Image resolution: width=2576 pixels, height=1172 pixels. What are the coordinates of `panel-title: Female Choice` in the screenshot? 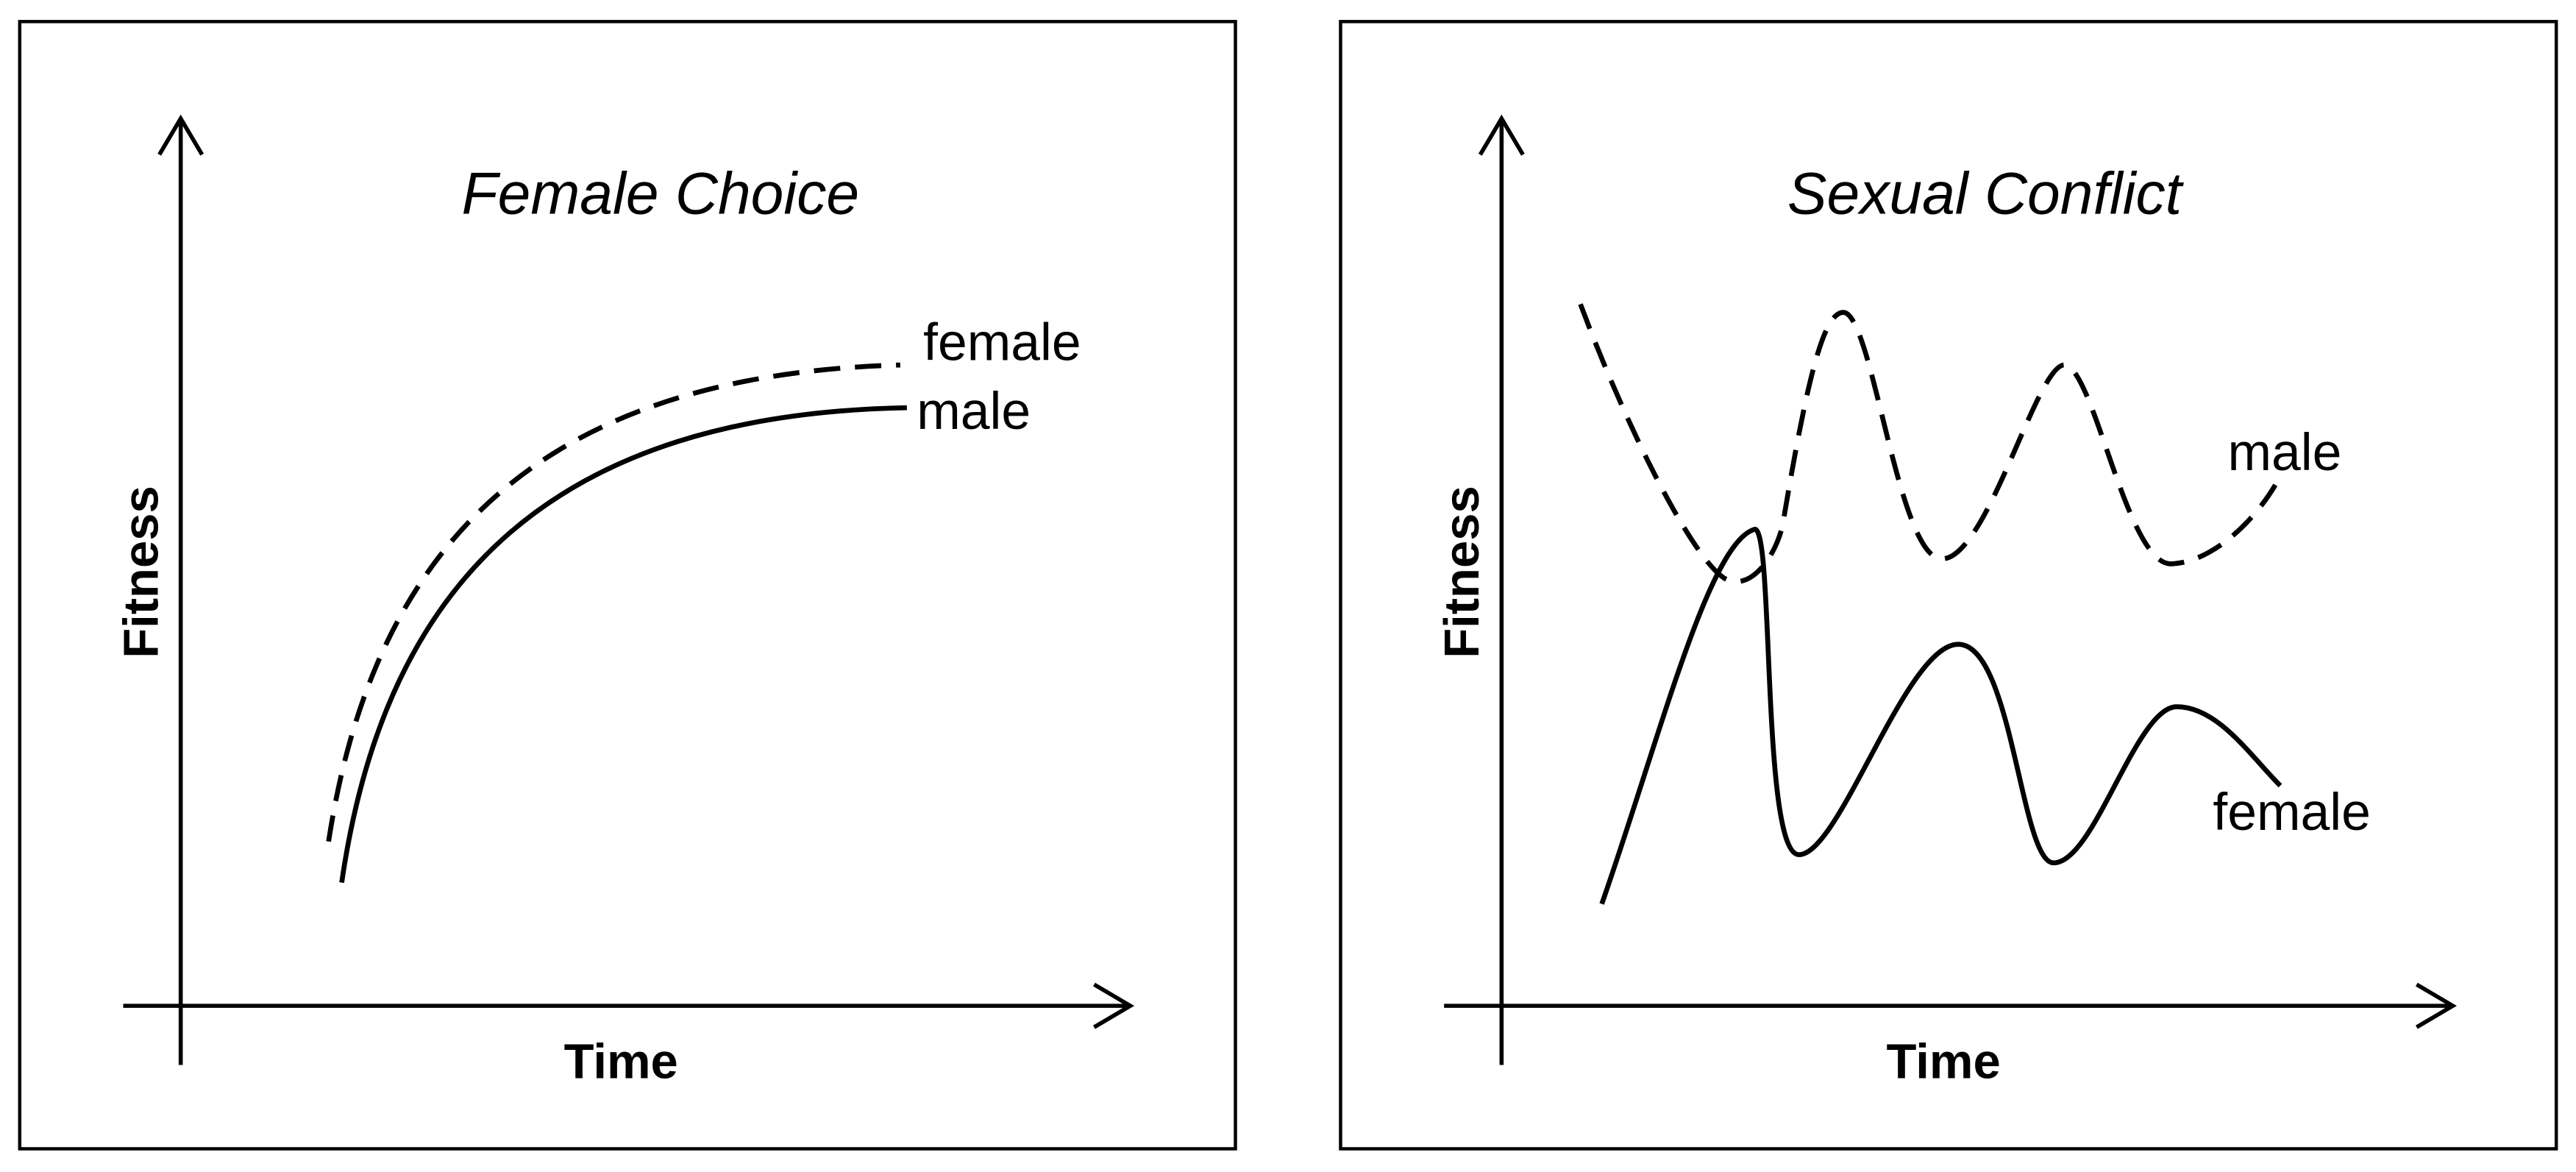 It's located at (661, 194).